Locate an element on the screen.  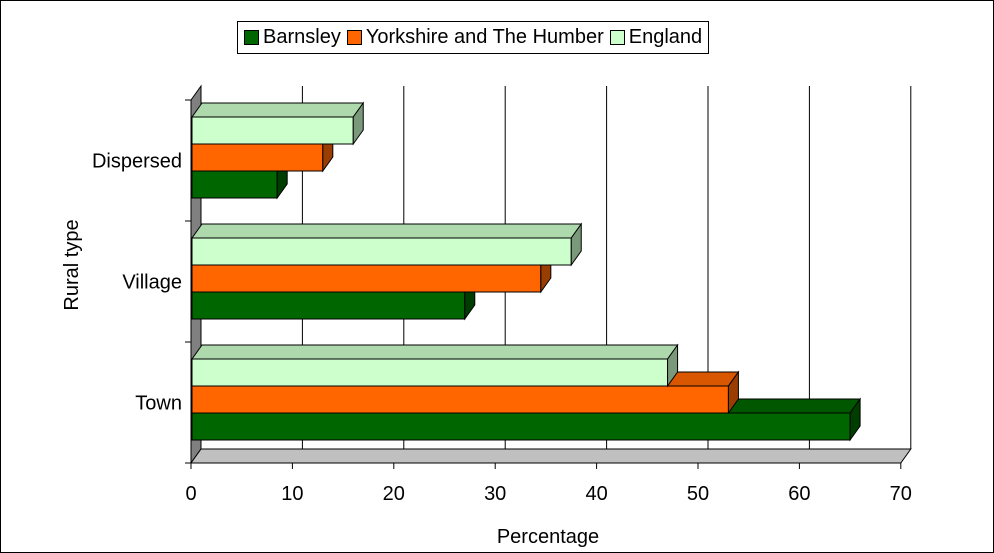
legend-item-yorkshire: Yorkshire and The Humber is located at coordinates (475, 37).